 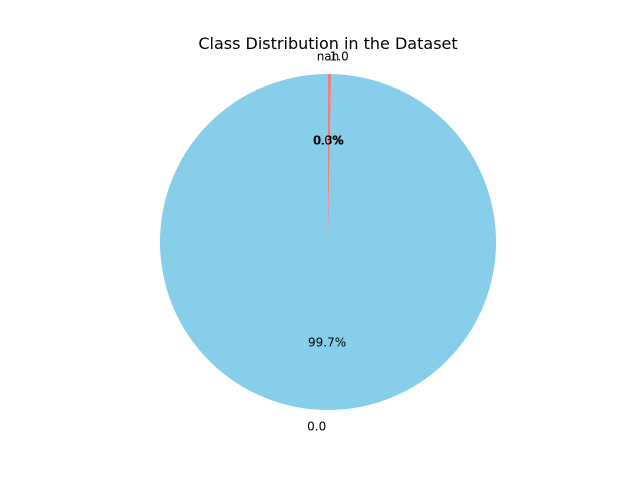 What do you see at coordinates (339, 57) in the screenshot?
I see `pie-label-1-0: 1.0` at bounding box center [339, 57].